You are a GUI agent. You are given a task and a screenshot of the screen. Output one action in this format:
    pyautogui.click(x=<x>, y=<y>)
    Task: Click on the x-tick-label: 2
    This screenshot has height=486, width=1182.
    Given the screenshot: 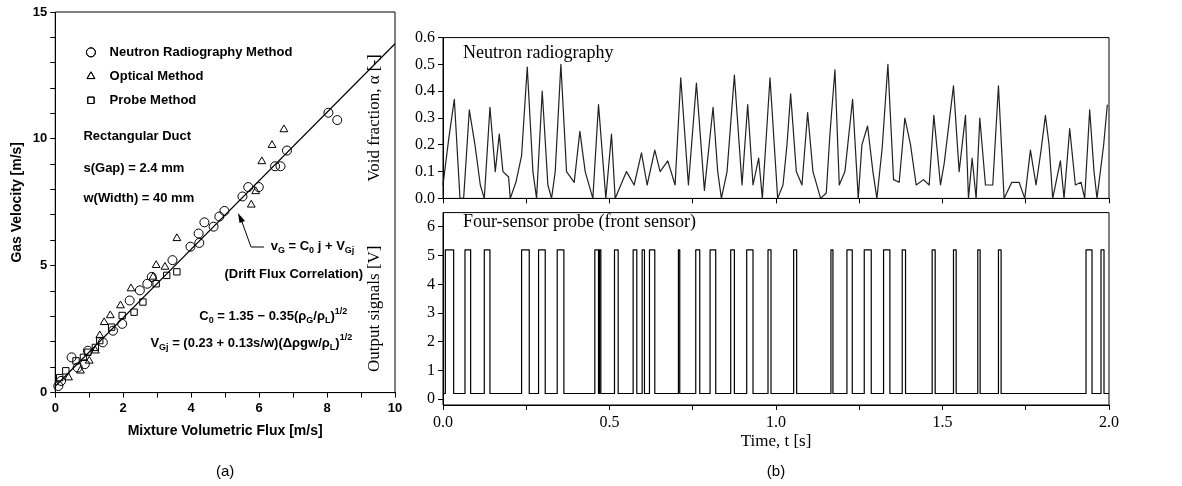 What is the action you would take?
    pyautogui.click(x=123, y=407)
    